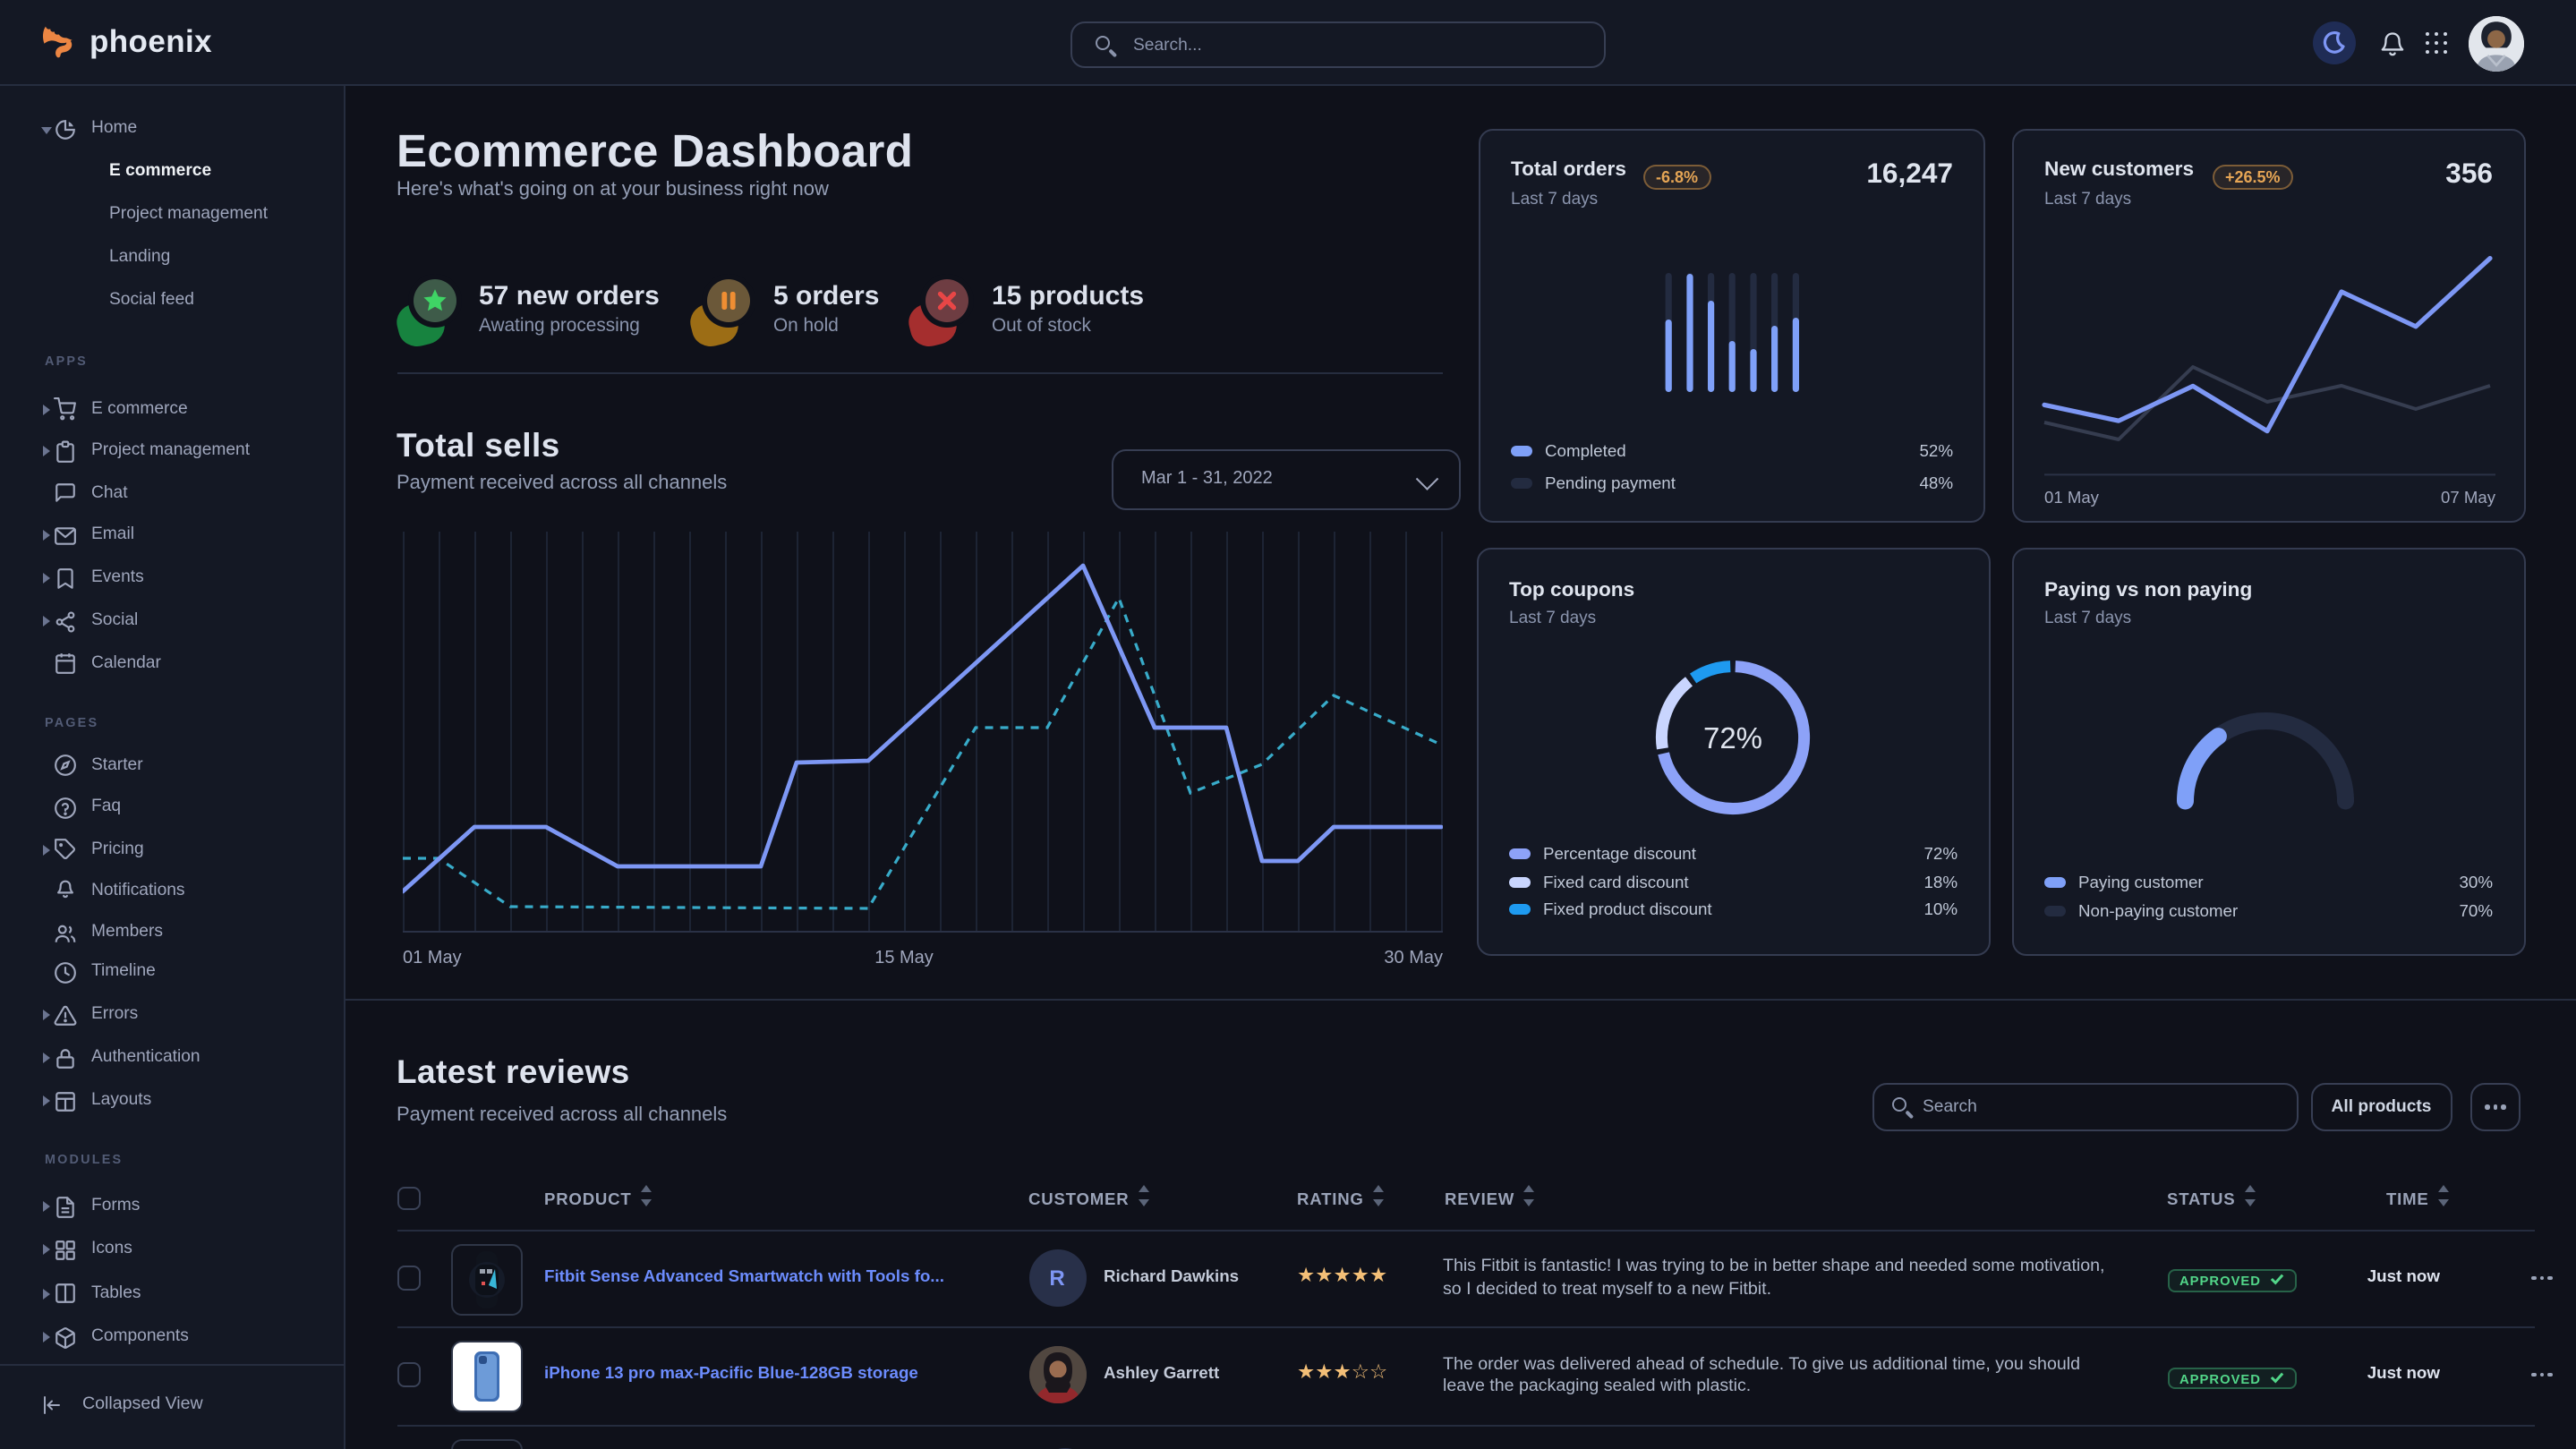  Describe the element at coordinates (1732, 737) in the screenshot. I see `svg-text: 72%` at that location.